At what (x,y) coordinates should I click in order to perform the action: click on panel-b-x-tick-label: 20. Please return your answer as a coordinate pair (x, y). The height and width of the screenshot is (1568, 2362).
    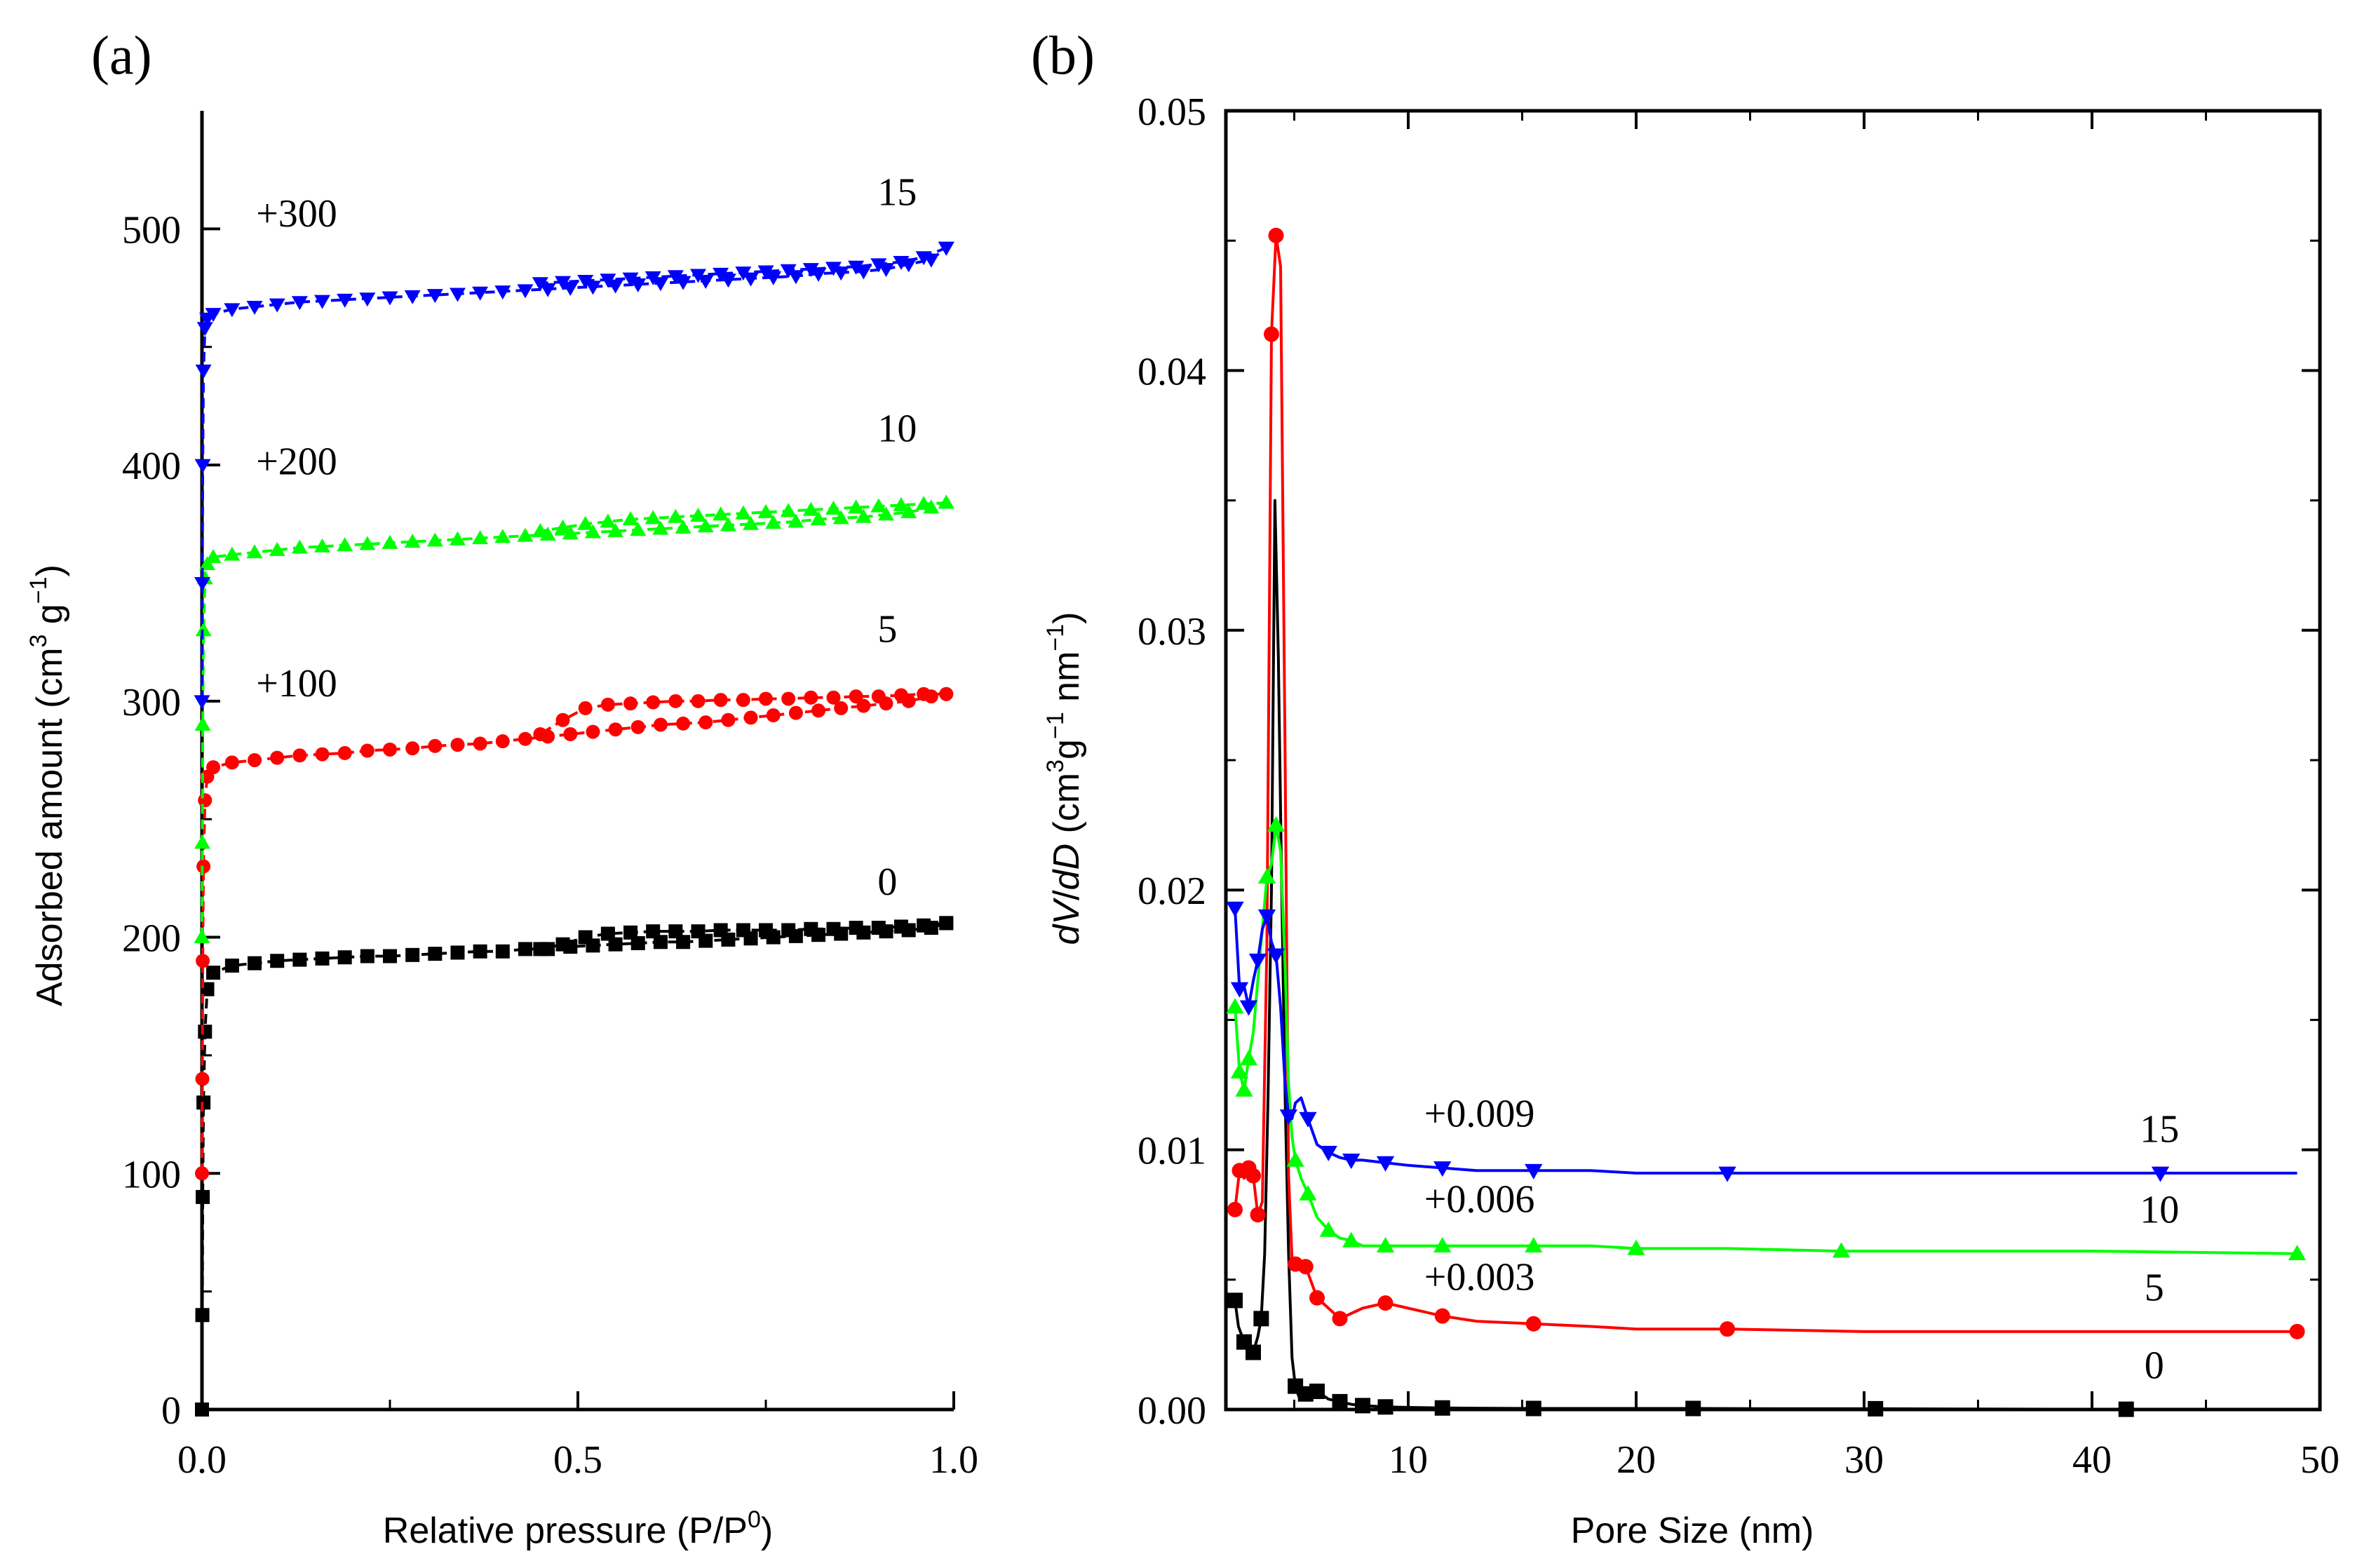
    Looking at the image, I should click on (1636, 1460).